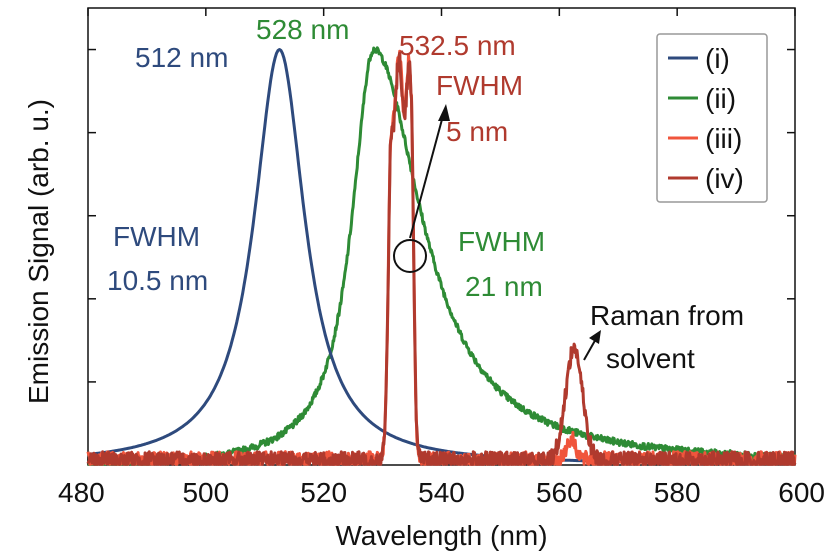  I want to click on annotation-label: 528 nm, so click(302, 29).